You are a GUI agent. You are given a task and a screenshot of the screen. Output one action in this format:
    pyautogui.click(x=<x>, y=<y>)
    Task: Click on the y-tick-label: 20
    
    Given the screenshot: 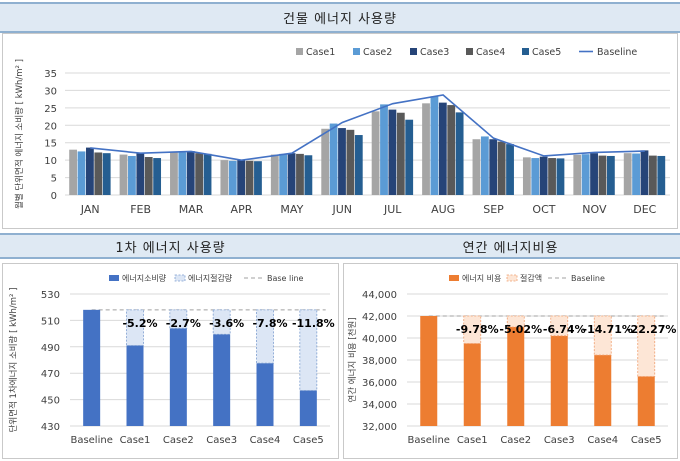 What is the action you would take?
    pyautogui.click(x=50, y=126)
    